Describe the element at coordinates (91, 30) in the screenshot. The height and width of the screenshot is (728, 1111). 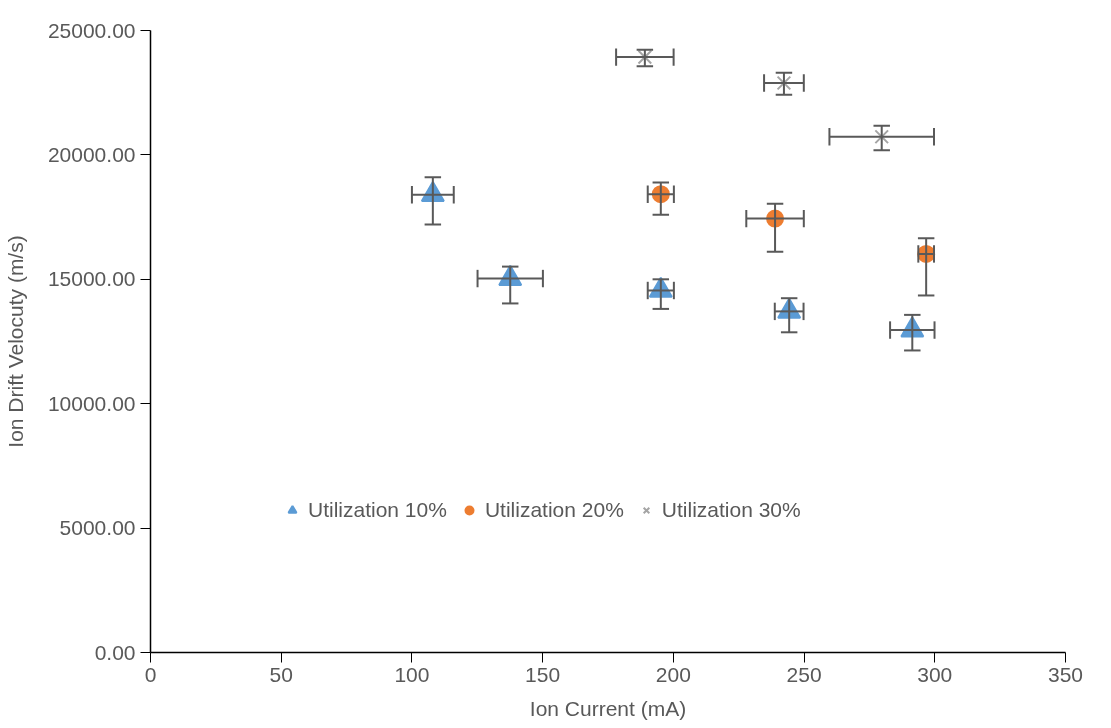
I see `y-tick-label: 25000.00` at that location.